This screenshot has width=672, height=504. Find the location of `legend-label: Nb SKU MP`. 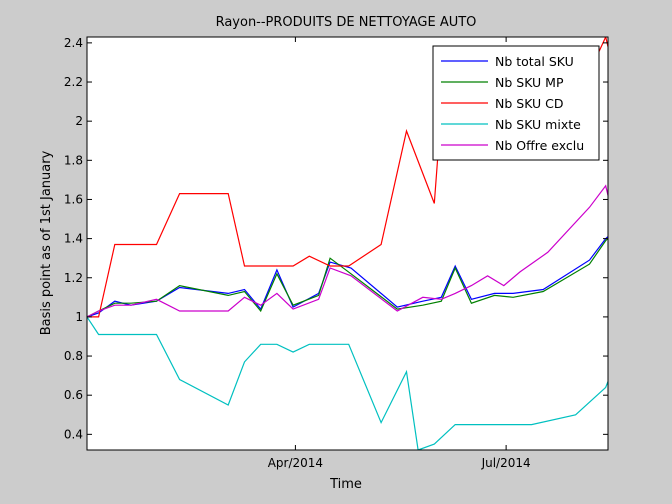

legend-label: Nb SKU MP is located at coordinates (529, 82).